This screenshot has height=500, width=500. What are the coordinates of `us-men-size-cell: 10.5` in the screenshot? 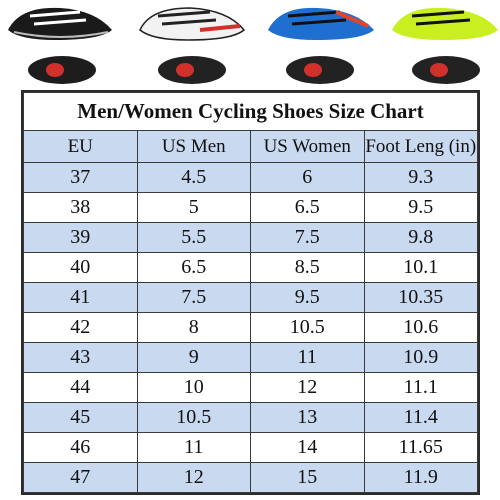 It's located at (193, 417).